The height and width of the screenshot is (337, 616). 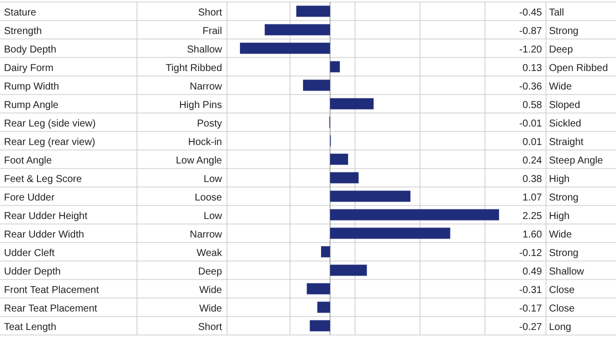 What do you see at coordinates (530, 308) in the screenshot?
I see `data-label: -0.17` at bounding box center [530, 308].